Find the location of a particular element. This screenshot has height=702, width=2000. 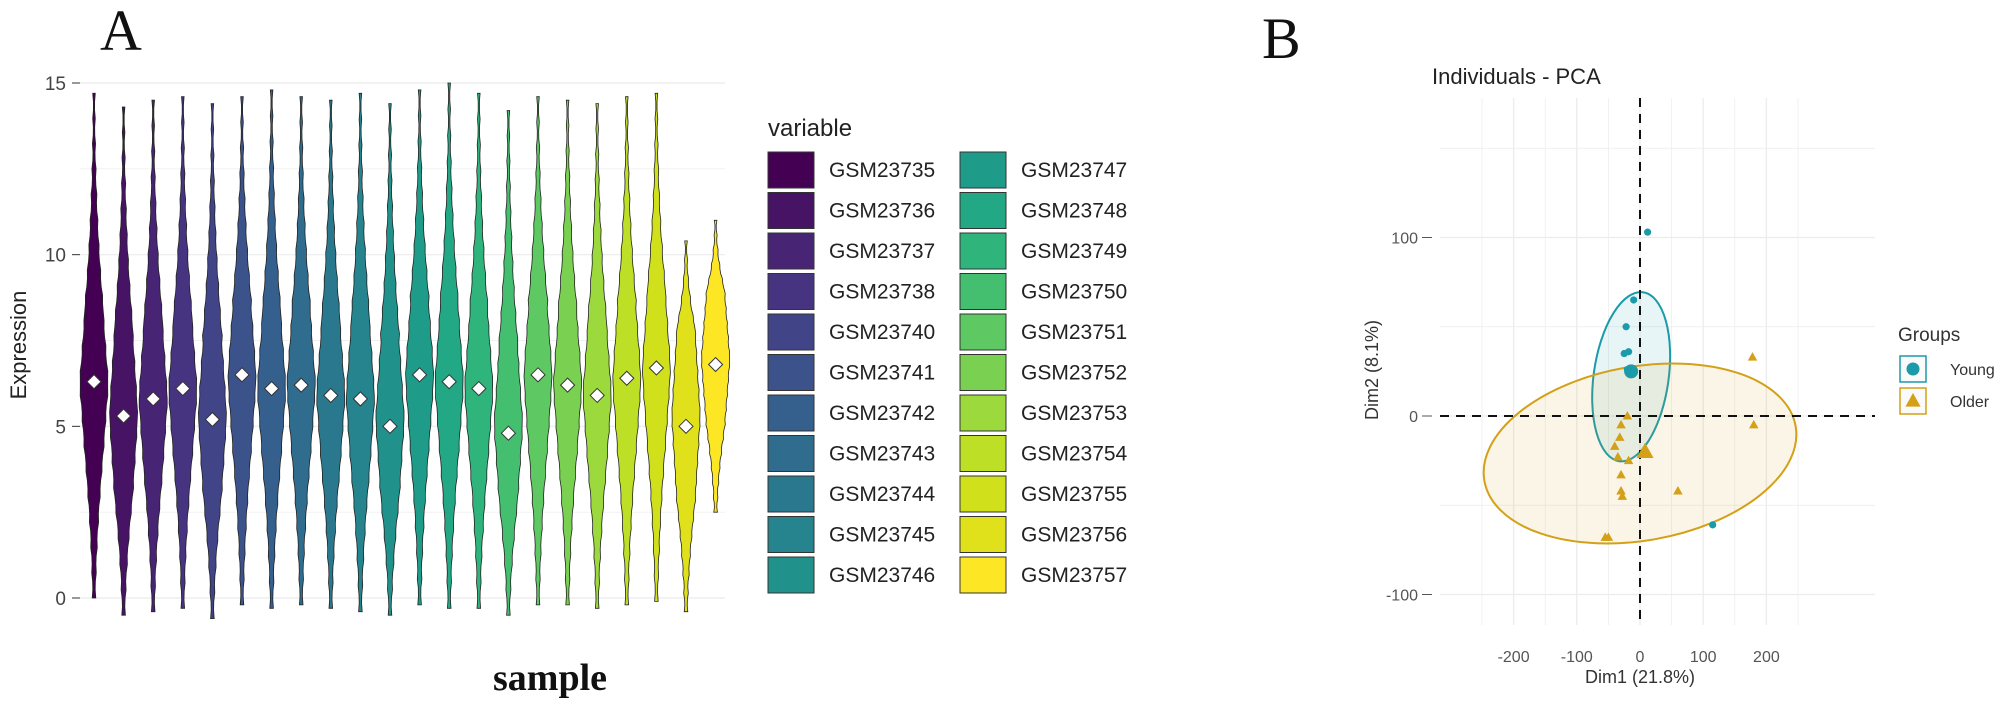

legend-item-GSM23751: GSM23751 is located at coordinates (1043, 332).